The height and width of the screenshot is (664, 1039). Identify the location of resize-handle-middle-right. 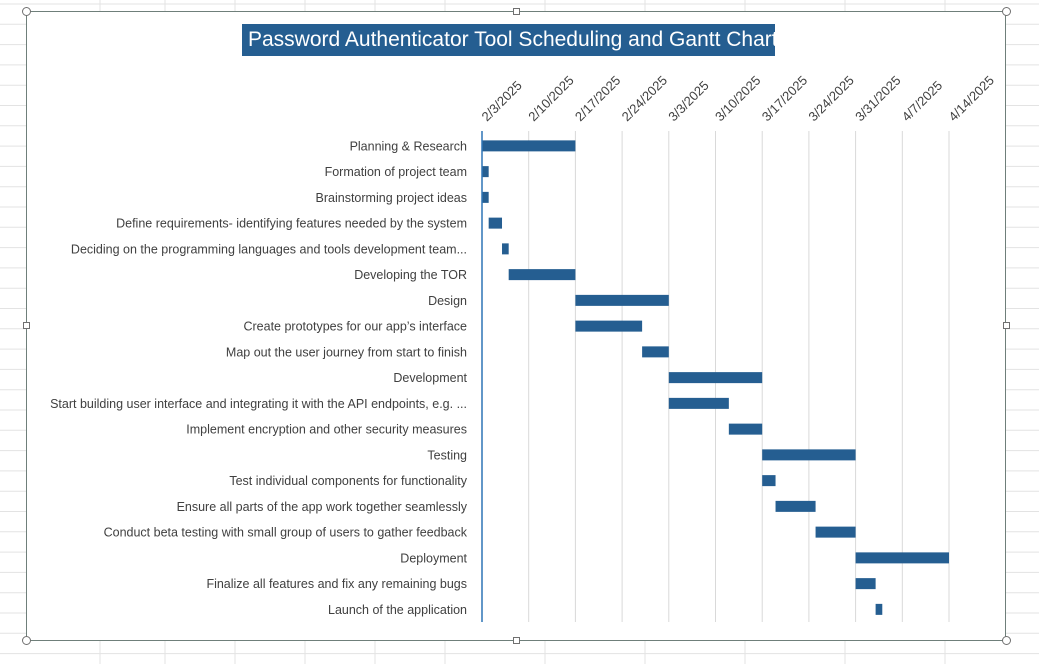
(1006, 325).